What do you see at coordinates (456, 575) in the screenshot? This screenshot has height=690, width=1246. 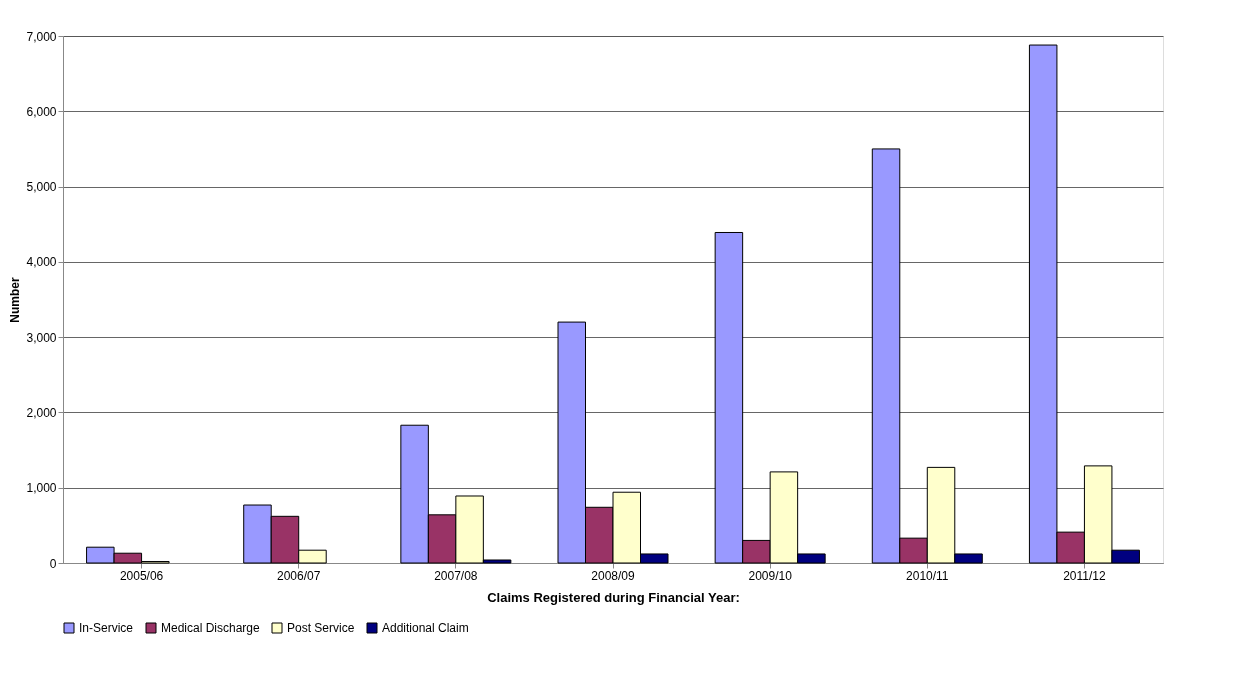 I see `x-tick-label: 2007/08` at bounding box center [456, 575].